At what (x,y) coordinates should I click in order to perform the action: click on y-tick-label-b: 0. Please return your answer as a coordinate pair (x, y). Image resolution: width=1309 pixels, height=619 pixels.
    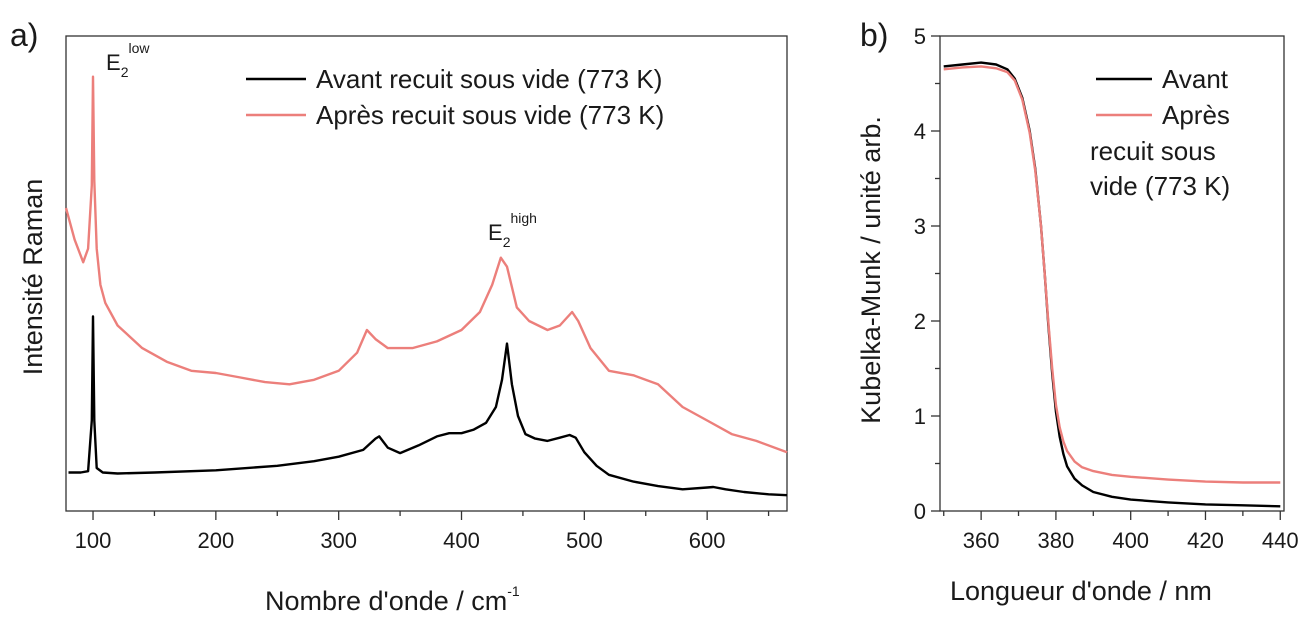
    Looking at the image, I should click on (920, 511).